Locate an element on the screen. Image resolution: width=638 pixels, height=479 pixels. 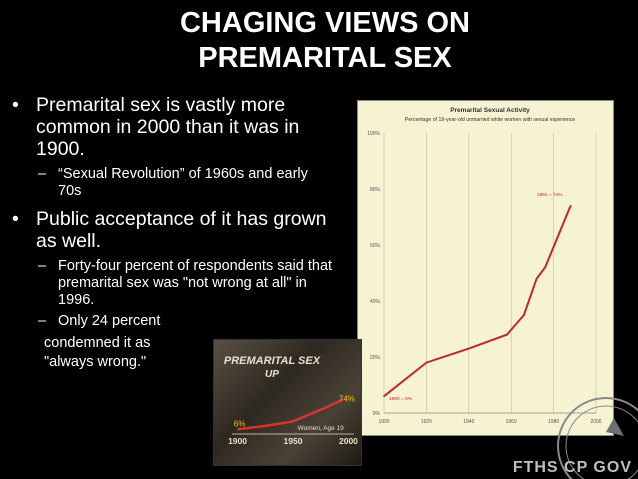
y-tick-label: 20% is located at coordinates (375, 358).